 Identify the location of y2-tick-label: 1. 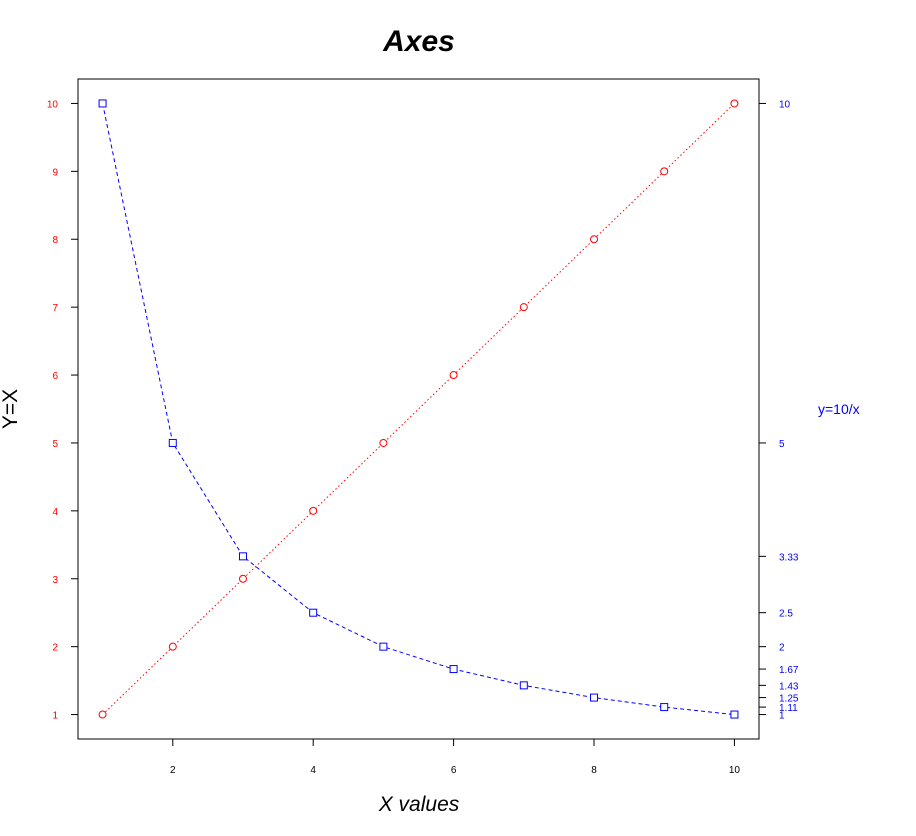
(782, 716).